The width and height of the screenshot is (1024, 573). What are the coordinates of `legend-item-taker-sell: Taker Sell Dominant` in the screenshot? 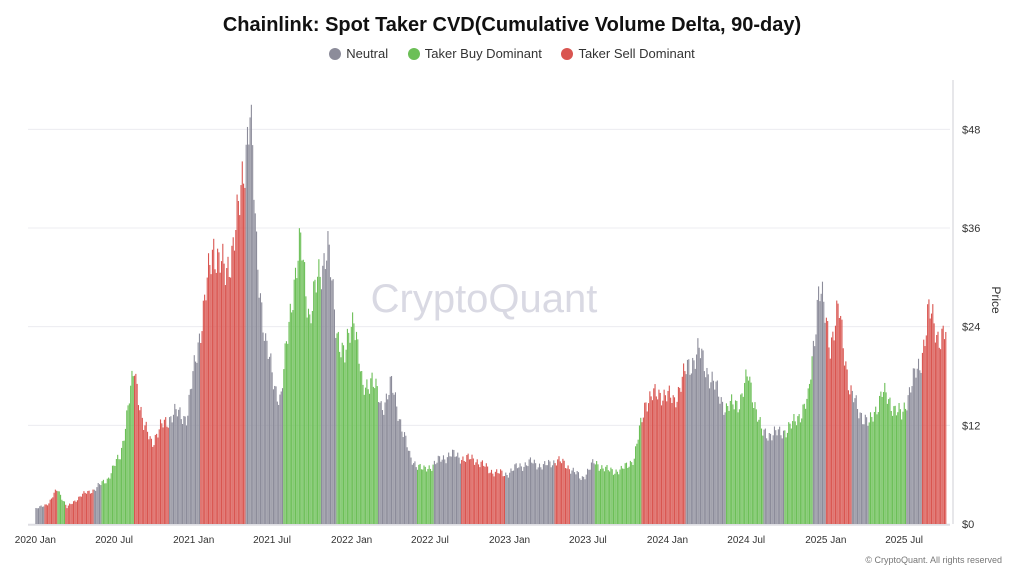 It's located at (628, 53).